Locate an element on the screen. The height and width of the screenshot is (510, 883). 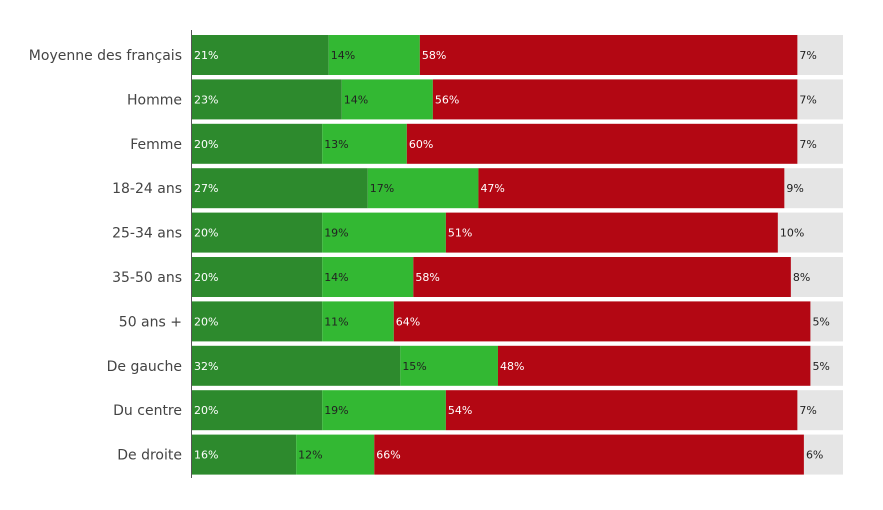
category-label: 18-24 ans is located at coordinates (147, 189).